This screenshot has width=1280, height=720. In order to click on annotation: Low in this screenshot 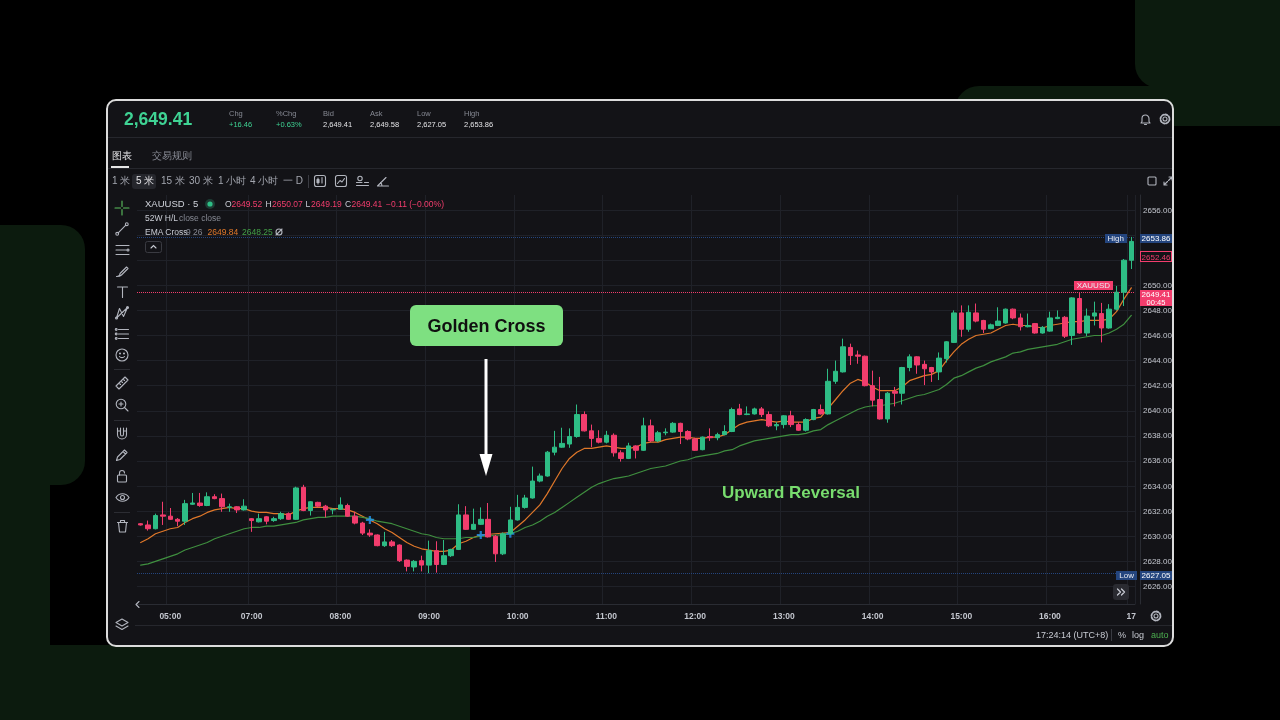, I will do `click(1126, 575)`.